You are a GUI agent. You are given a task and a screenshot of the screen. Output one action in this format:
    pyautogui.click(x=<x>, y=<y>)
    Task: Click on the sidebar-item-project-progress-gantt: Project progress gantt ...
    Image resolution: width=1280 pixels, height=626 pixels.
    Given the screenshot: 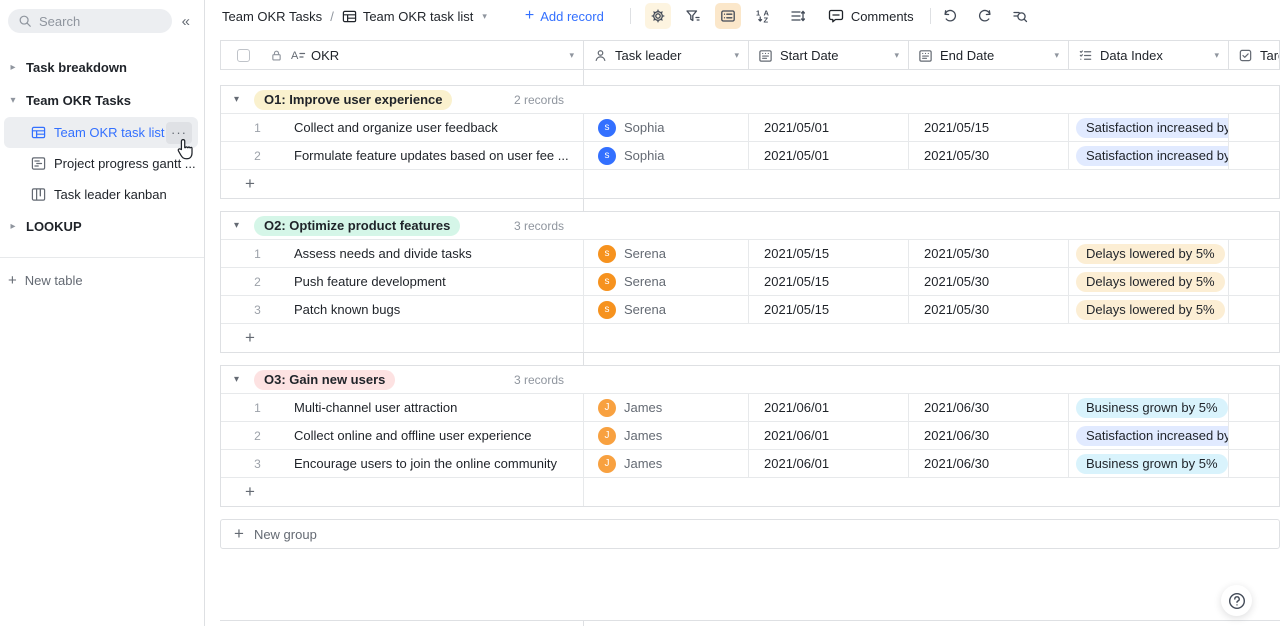 What is the action you would take?
    pyautogui.click(x=102, y=163)
    